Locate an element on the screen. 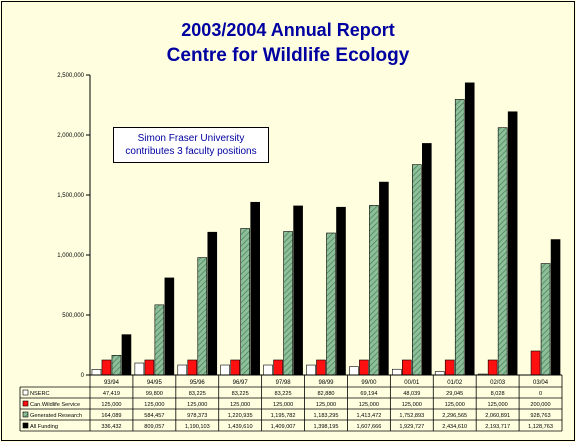 Image resolution: width=576 pixels, height=442 pixels. legend-swatch-generated is located at coordinates (25, 414).